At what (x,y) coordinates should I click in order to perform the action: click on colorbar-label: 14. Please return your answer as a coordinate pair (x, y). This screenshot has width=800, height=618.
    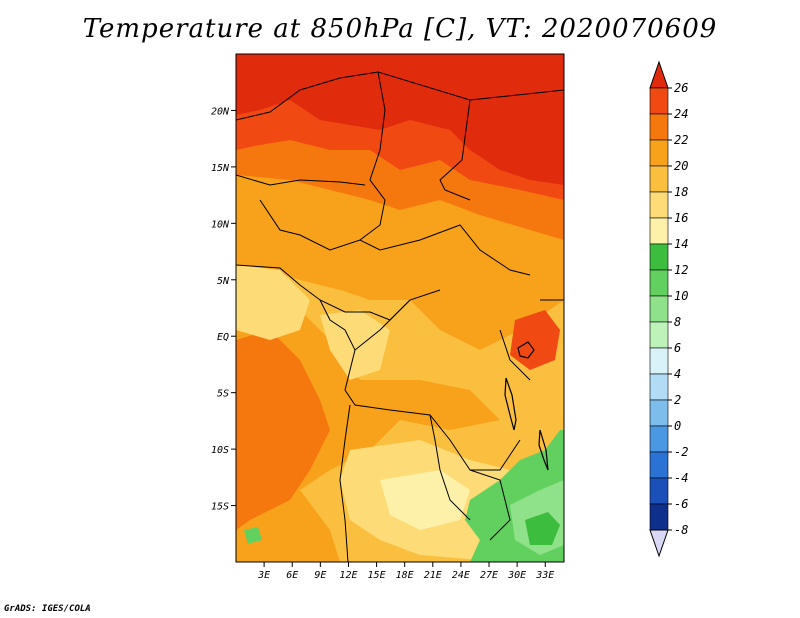
    Looking at the image, I should click on (681, 244).